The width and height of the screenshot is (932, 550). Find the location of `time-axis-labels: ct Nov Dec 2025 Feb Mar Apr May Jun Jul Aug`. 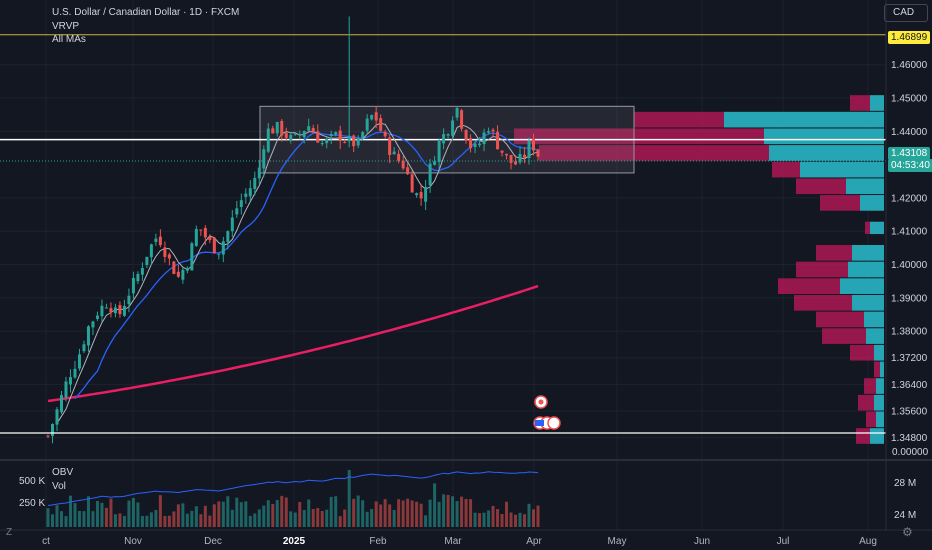

time-axis-labels: ct Nov Dec 2025 Feb Mar Apr May Jun Jul Aug is located at coordinates (459, 541).